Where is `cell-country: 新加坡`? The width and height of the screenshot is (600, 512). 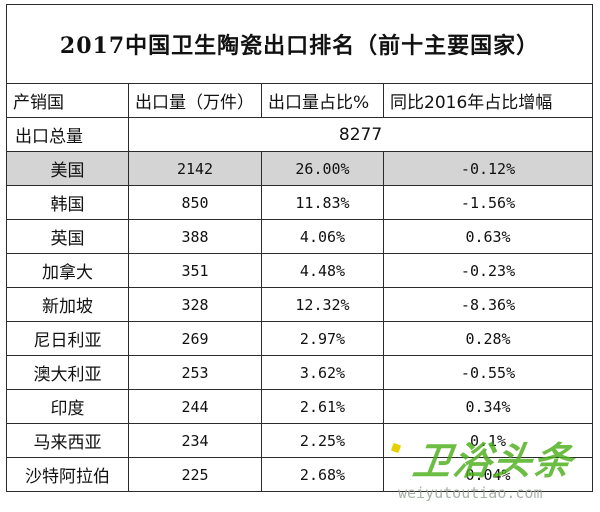
cell-country: 新加坡 is located at coordinates (67, 304).